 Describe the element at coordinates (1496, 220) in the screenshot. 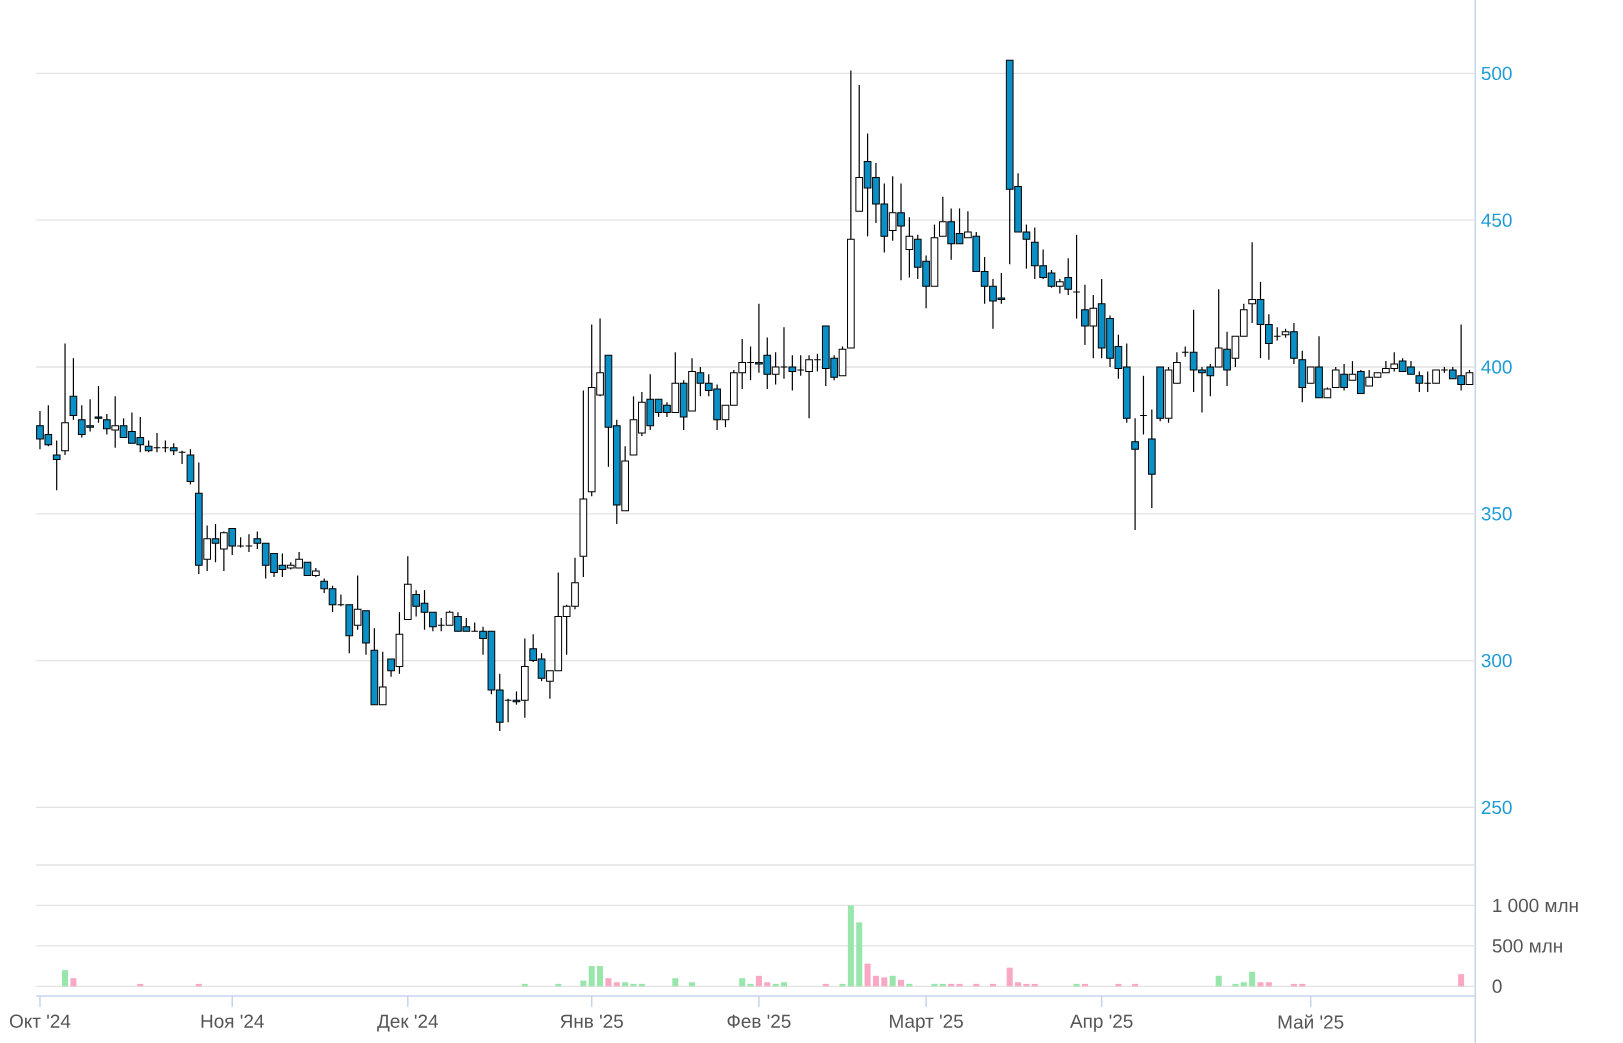

I see `y-tick-label: 450` at that location.